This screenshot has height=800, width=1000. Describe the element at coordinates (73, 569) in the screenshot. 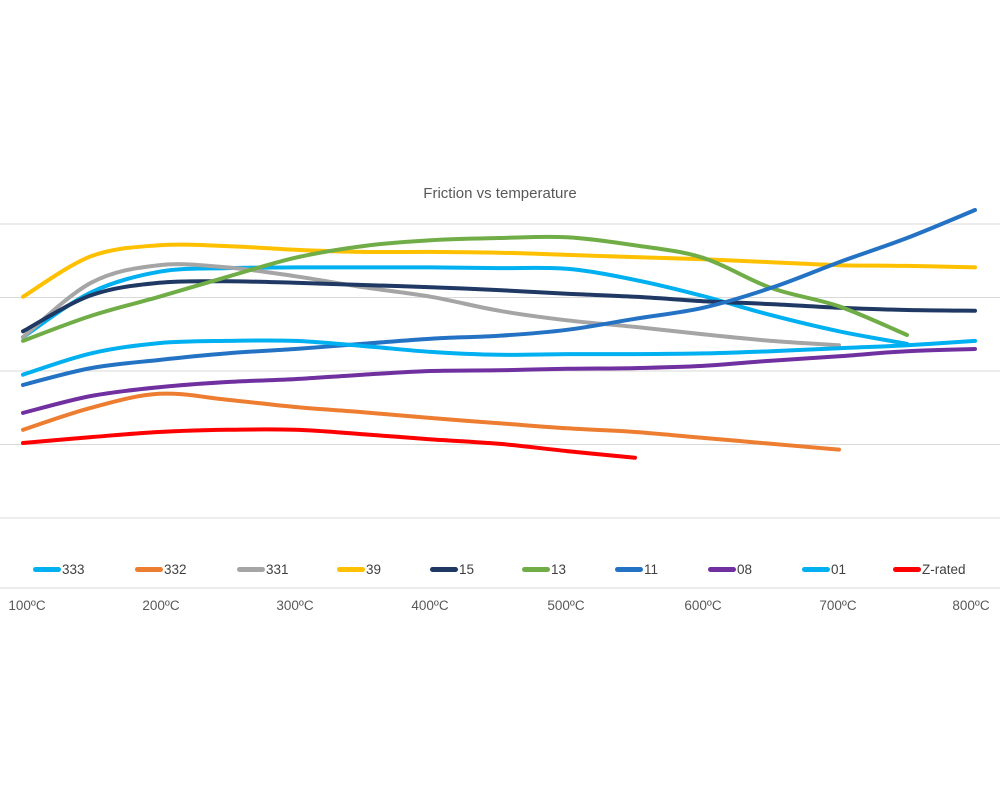

I see `legend-label-333: 333` at that location.